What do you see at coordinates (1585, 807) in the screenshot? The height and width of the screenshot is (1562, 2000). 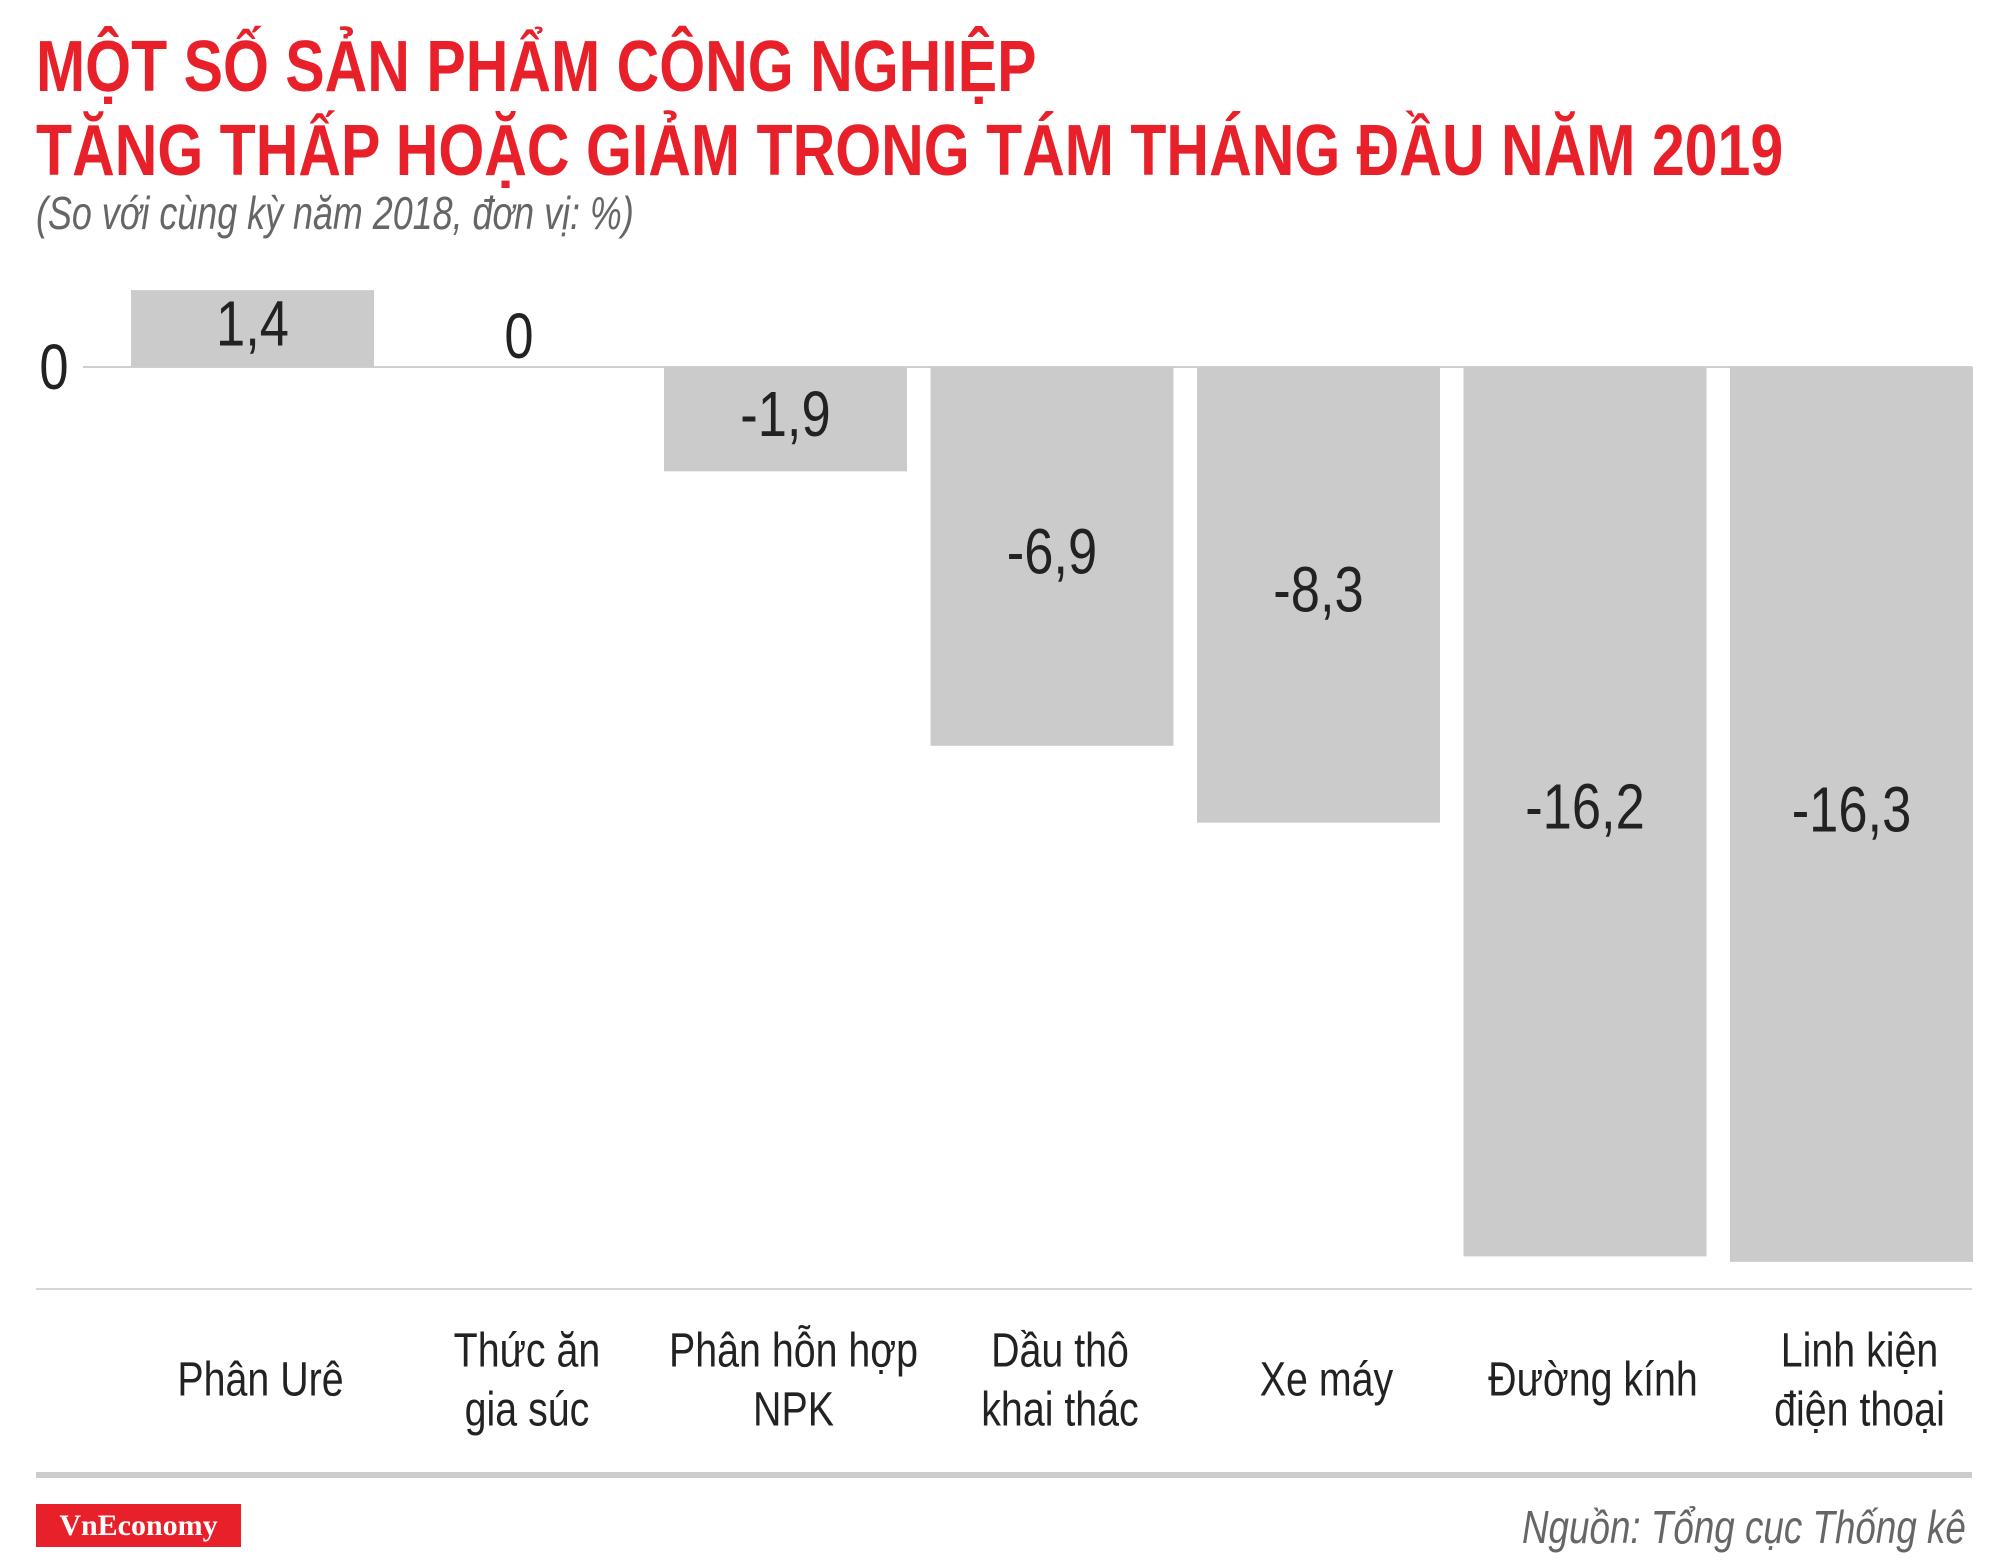 I see `data-label: -16,2` at bounding box center [1585, 807].